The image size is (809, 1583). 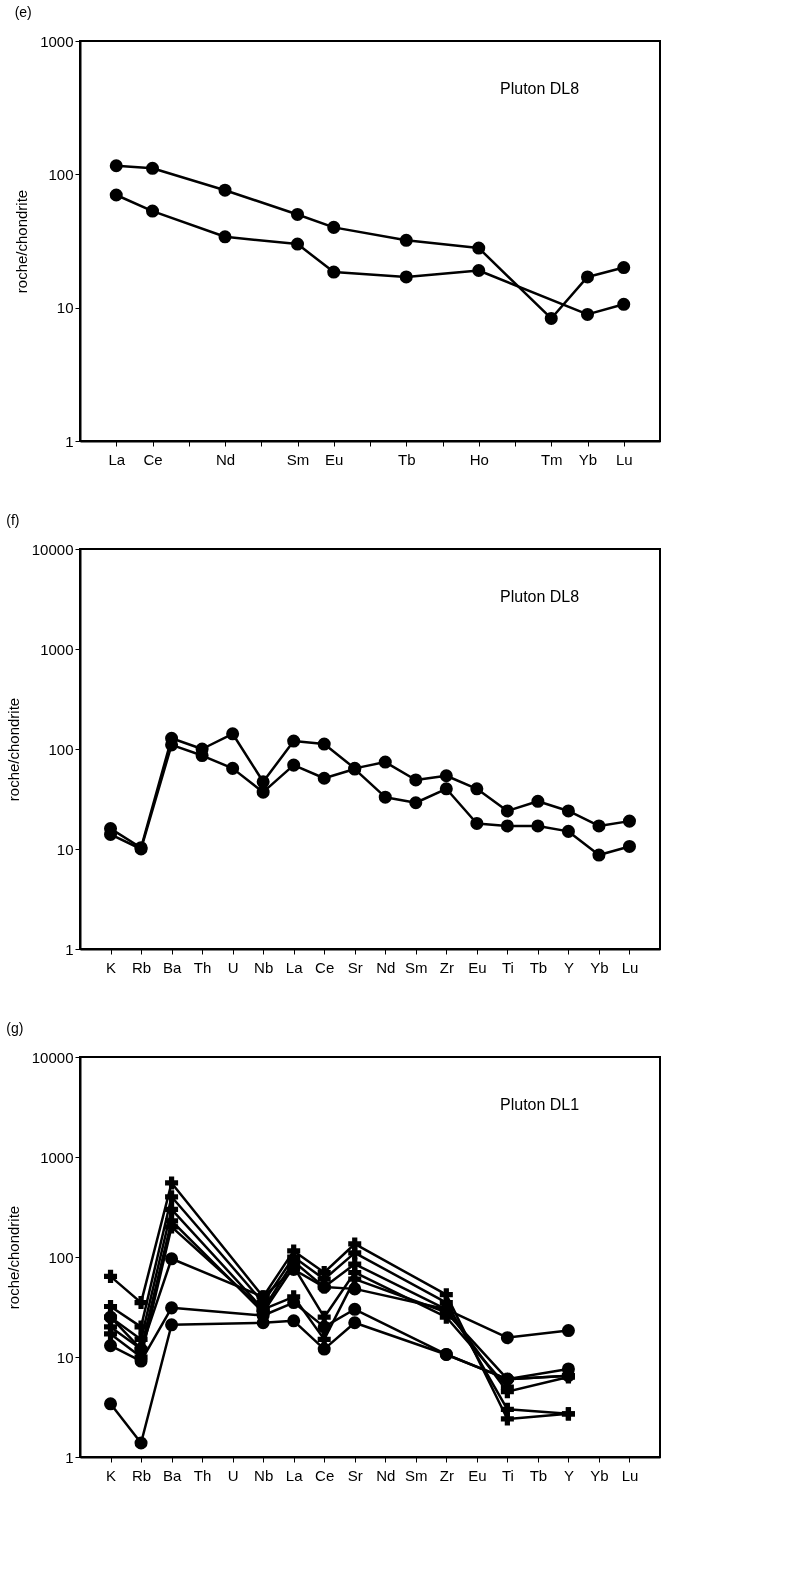 What do you see at coordinates (540, 1104) in the screenshot?
I see `annotation: Pluton DL1` at bounding box center [540, 1104].